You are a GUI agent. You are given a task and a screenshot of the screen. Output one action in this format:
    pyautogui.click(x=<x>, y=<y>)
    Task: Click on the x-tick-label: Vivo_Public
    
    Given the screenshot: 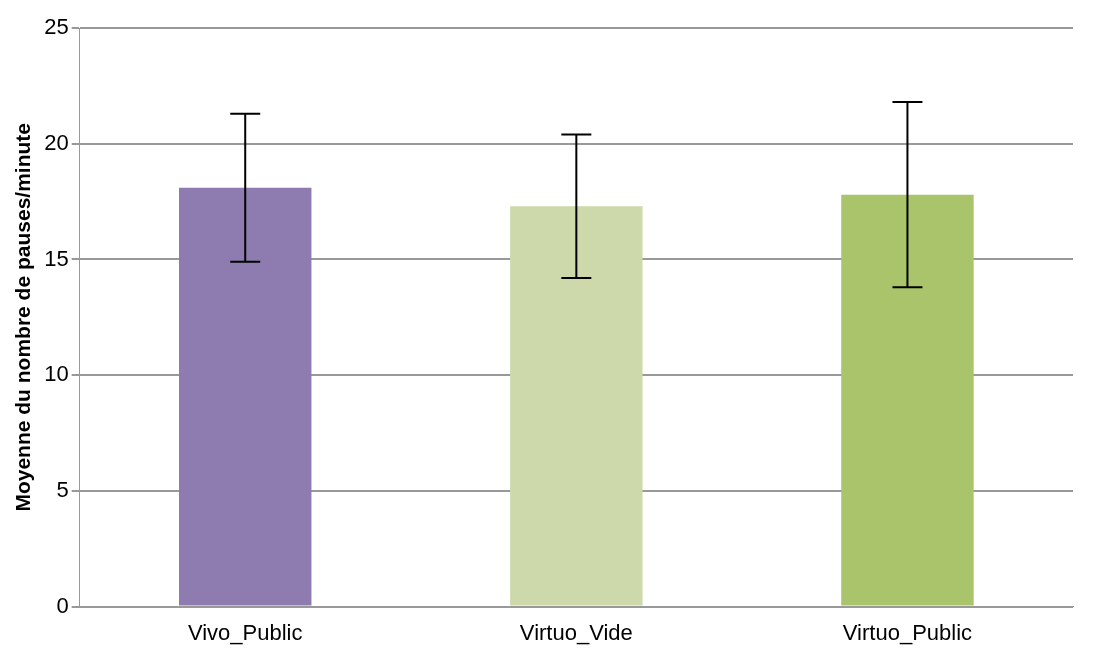 What is the action you would take?
    pyautogui.click(x=245, y=632)
    